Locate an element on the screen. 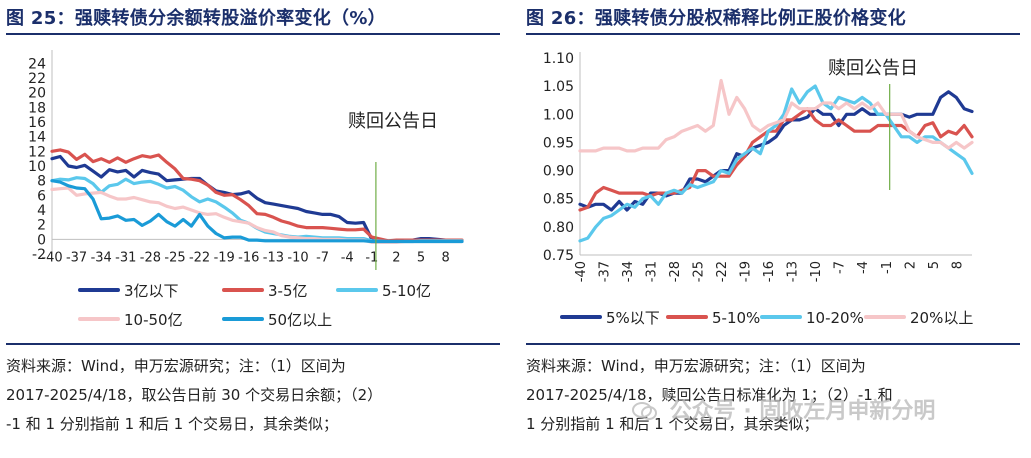 The height and width of the screenshot is (458, 1031). y-tick-label: 14 is located at coordinates (37, 138).